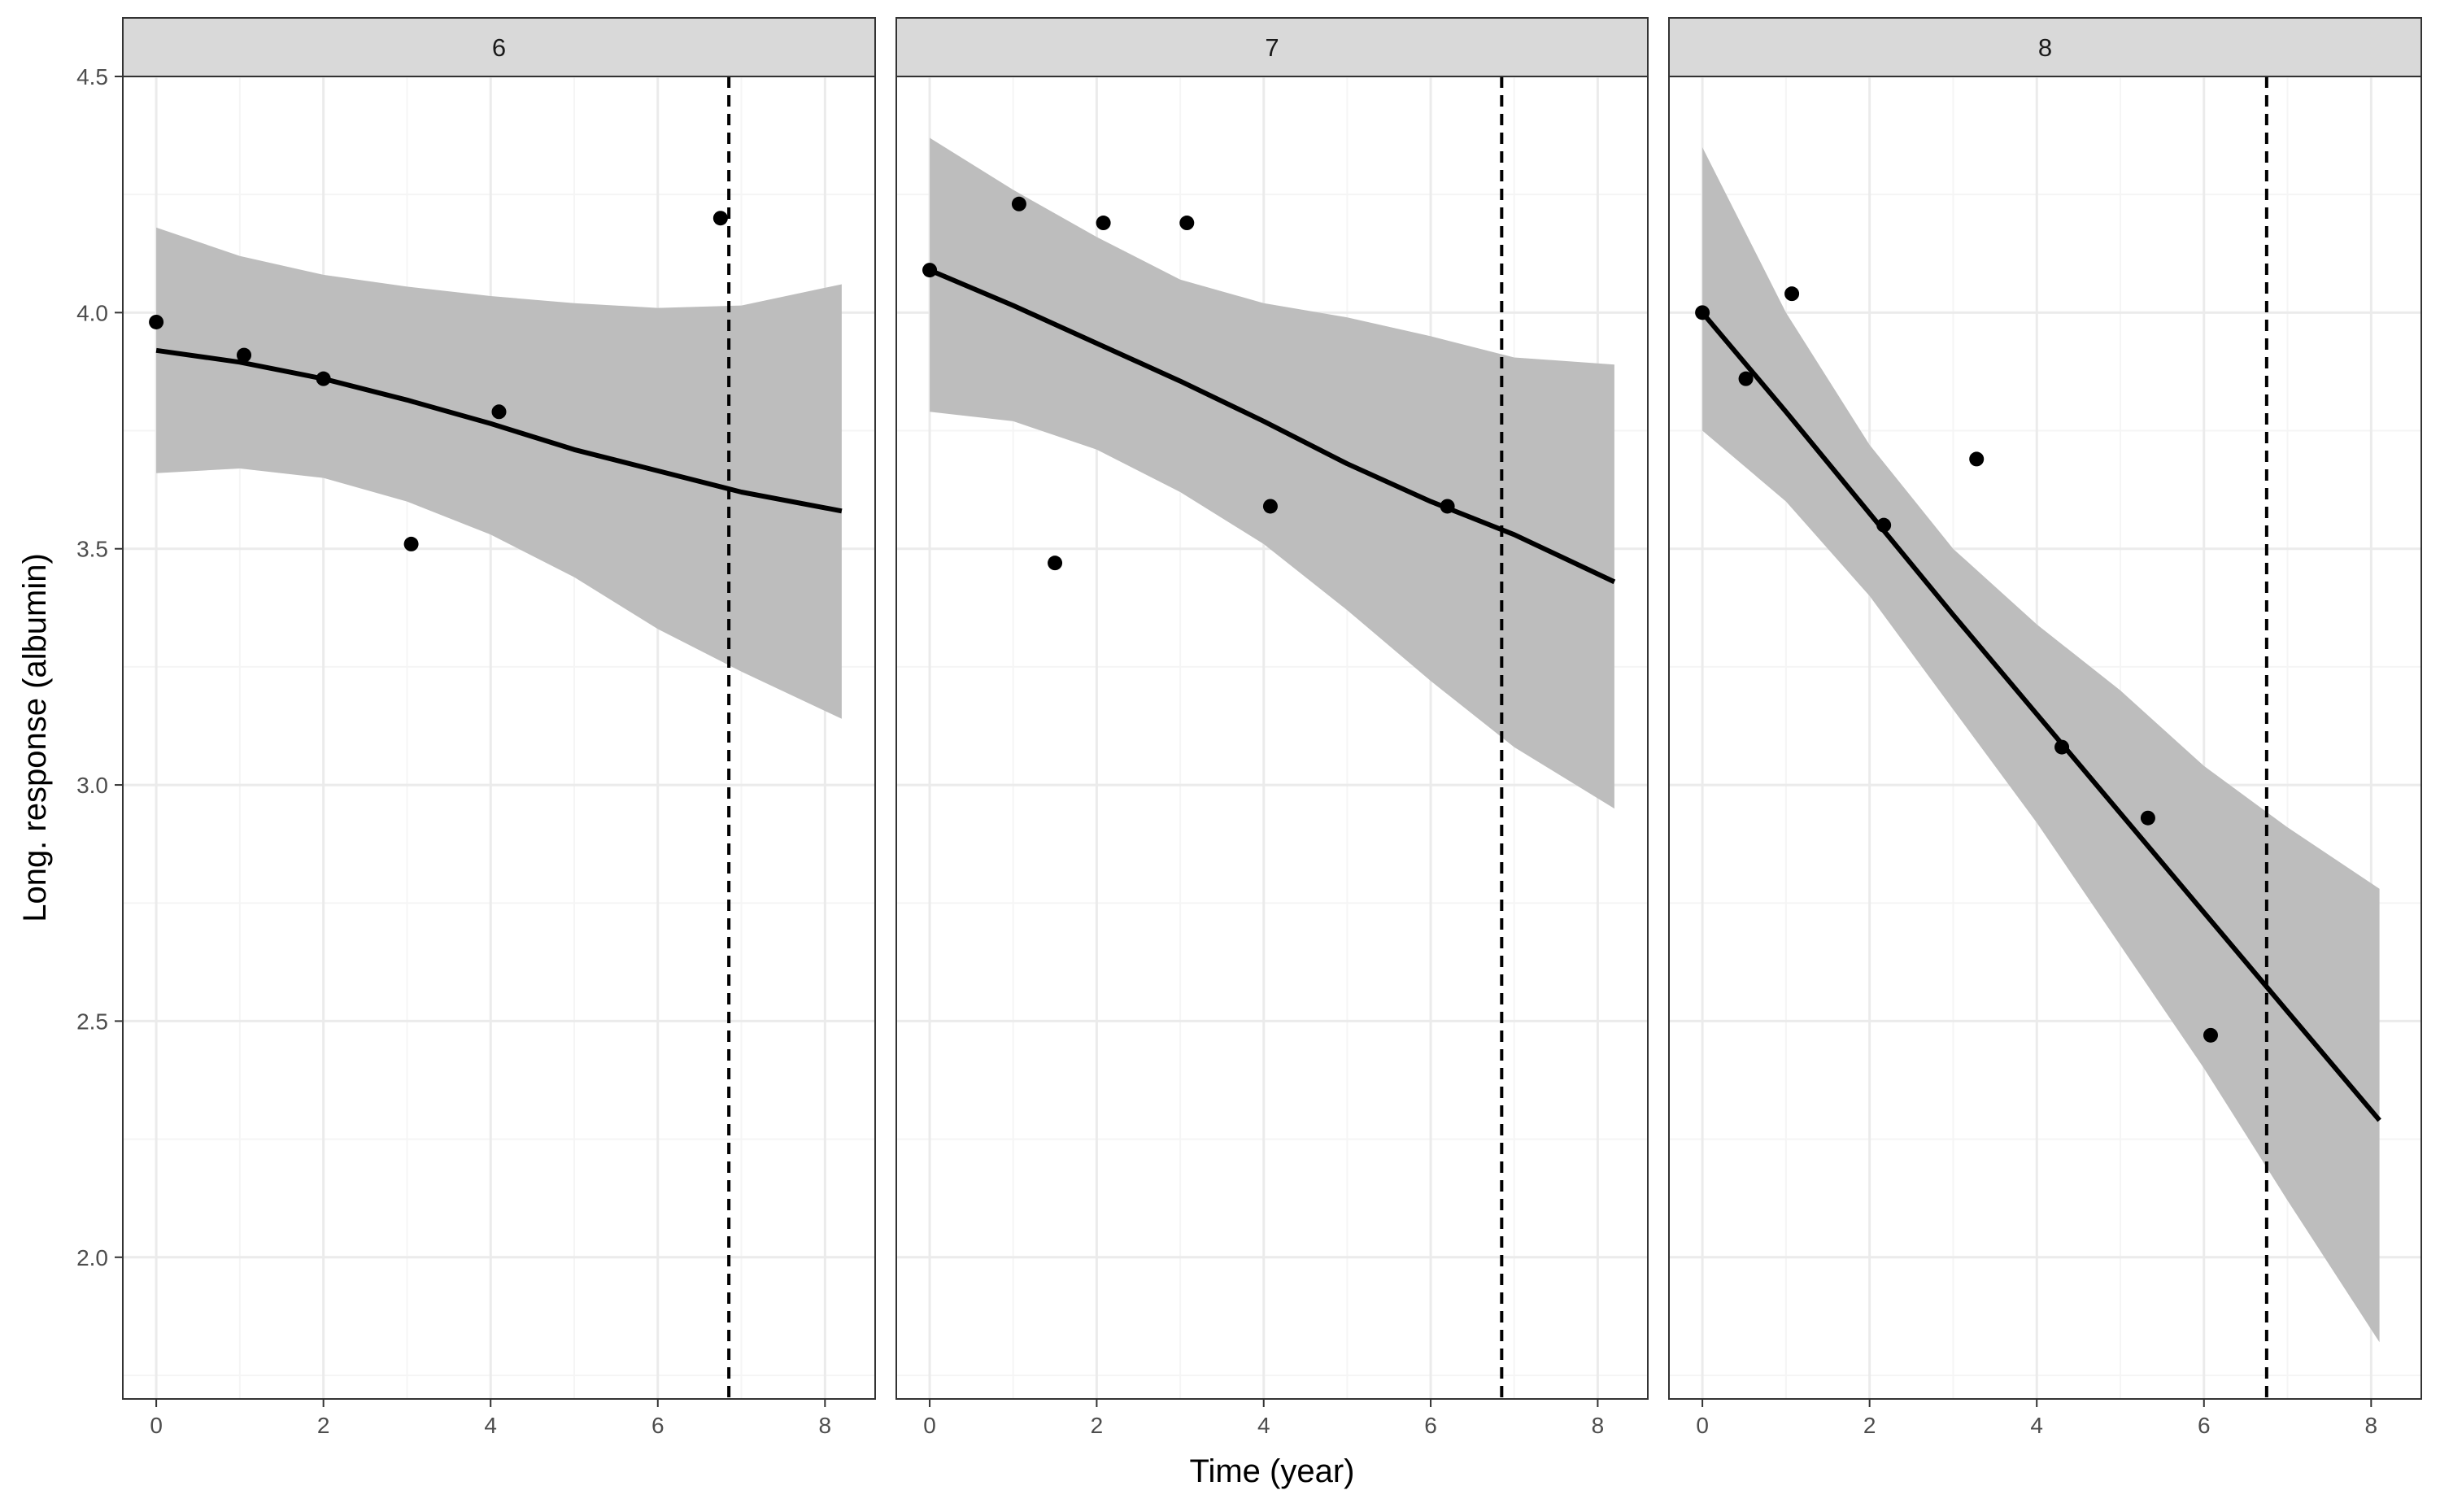  What do you see at coordinates (92, 1257) in the screenshot?
I see `y-tick-label: 2.0` at bounding box center [92, 1257].